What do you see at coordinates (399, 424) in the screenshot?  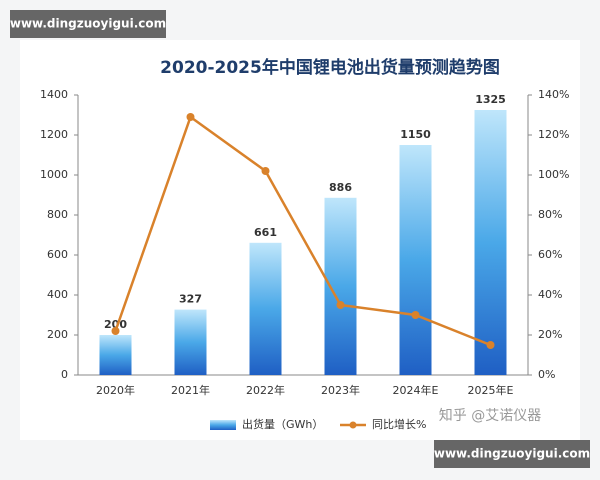 I see `legend-label: 同比增长%` at bounding box center [399, 424].